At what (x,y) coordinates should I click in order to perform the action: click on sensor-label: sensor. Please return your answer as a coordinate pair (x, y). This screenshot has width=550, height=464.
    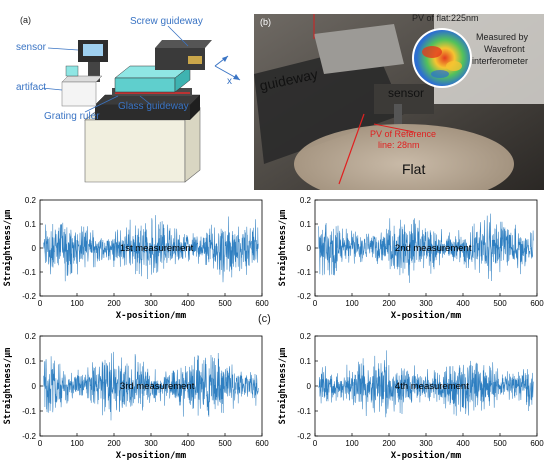
    Looking at the image, I should click on (31, 47).